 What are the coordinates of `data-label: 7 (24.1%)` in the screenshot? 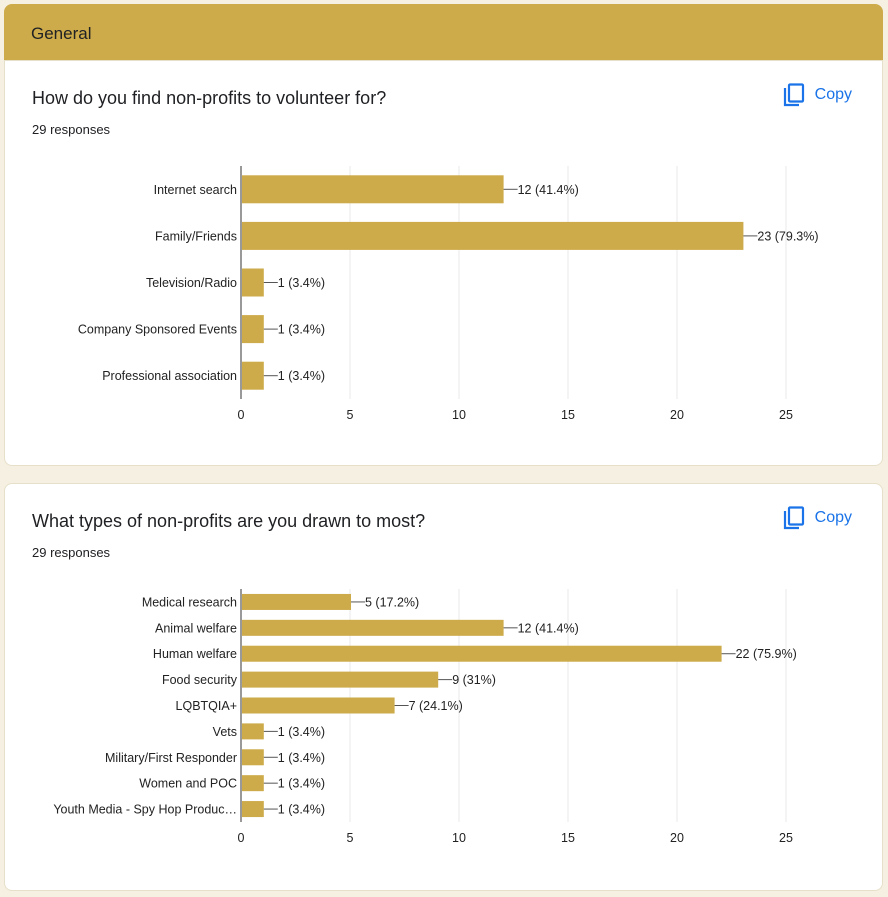 It's located at (436, 706).